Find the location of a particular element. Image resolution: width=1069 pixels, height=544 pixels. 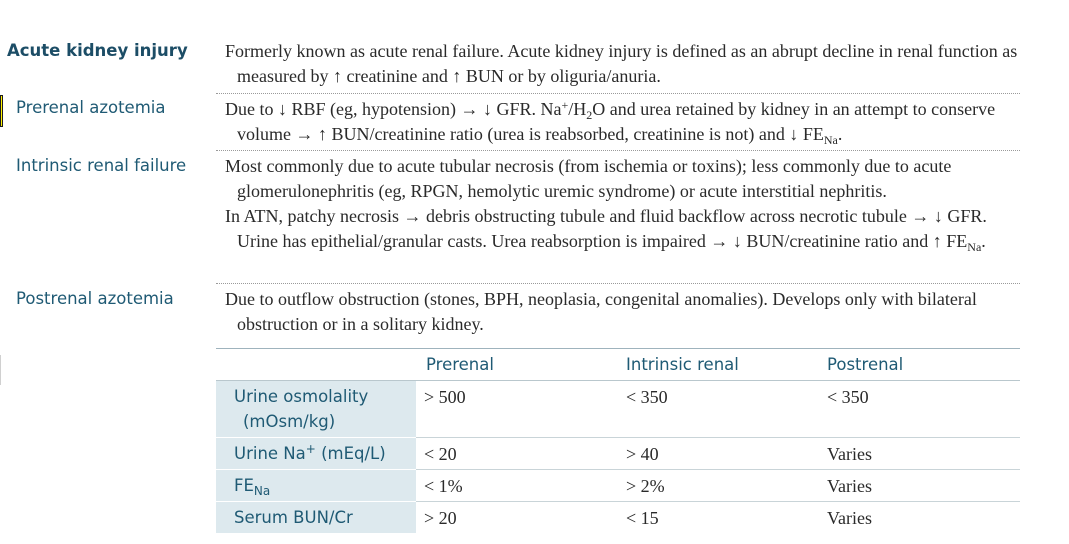

table-cell: < 1% is located at coordinates (443, 486).